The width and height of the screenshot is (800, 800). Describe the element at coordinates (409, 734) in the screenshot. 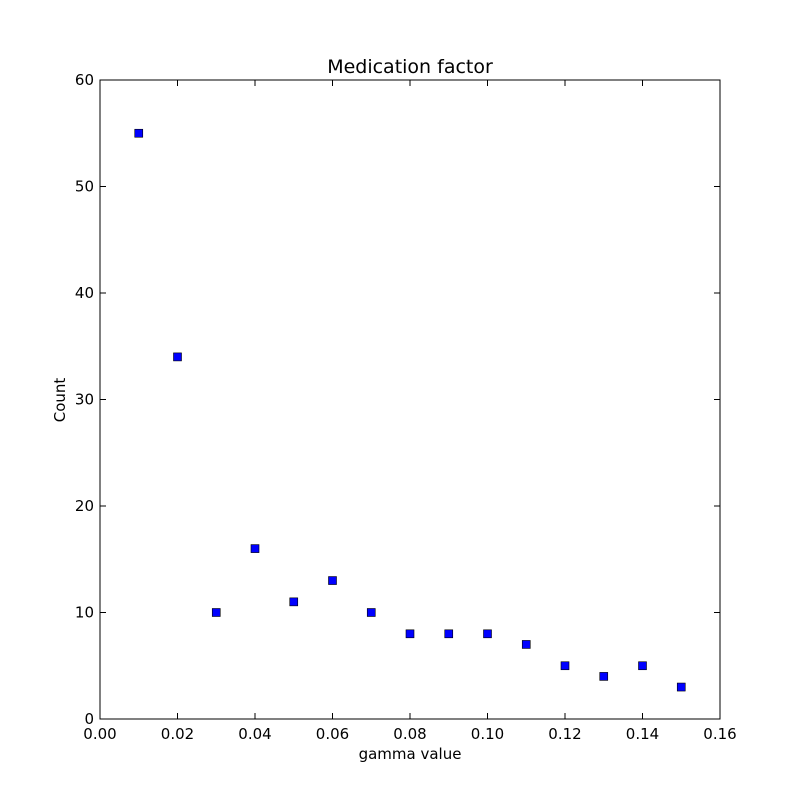

I see `x-tick-label: 0.08` at that location.